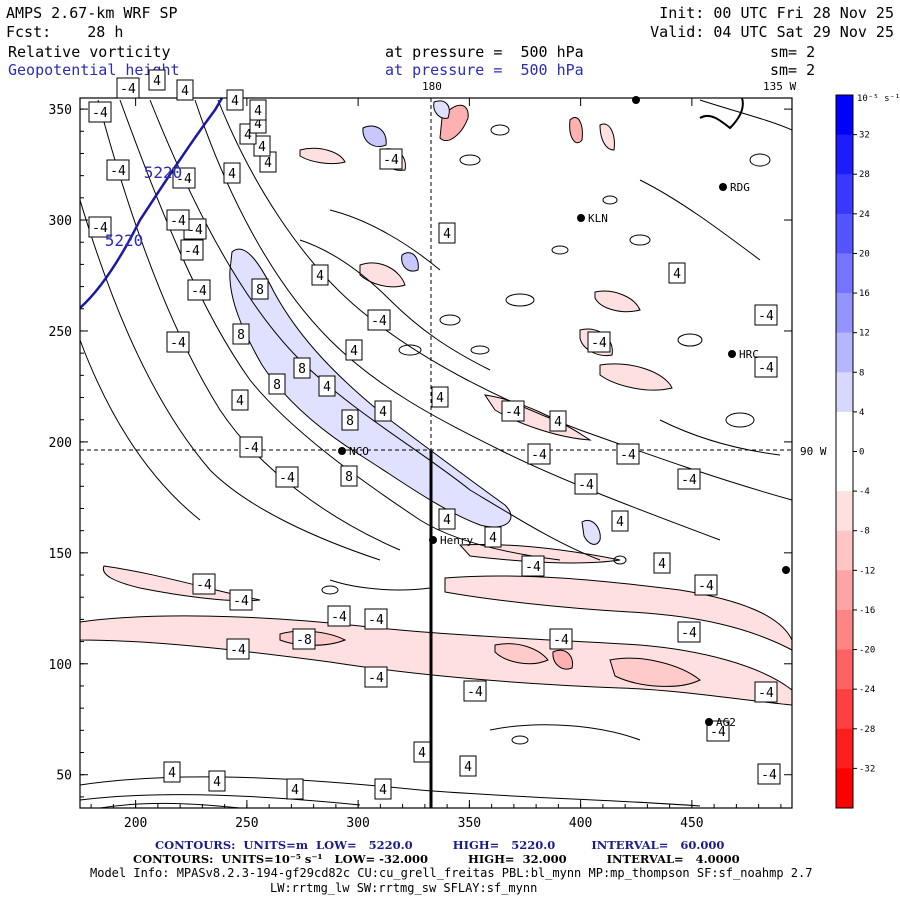 Image resolution: width=900 pixels, height=900 pixels. Describe the element at coordinates (65, 32) in the screenshot. I see `forecast-hour: Fcst: 28 h` at that location.